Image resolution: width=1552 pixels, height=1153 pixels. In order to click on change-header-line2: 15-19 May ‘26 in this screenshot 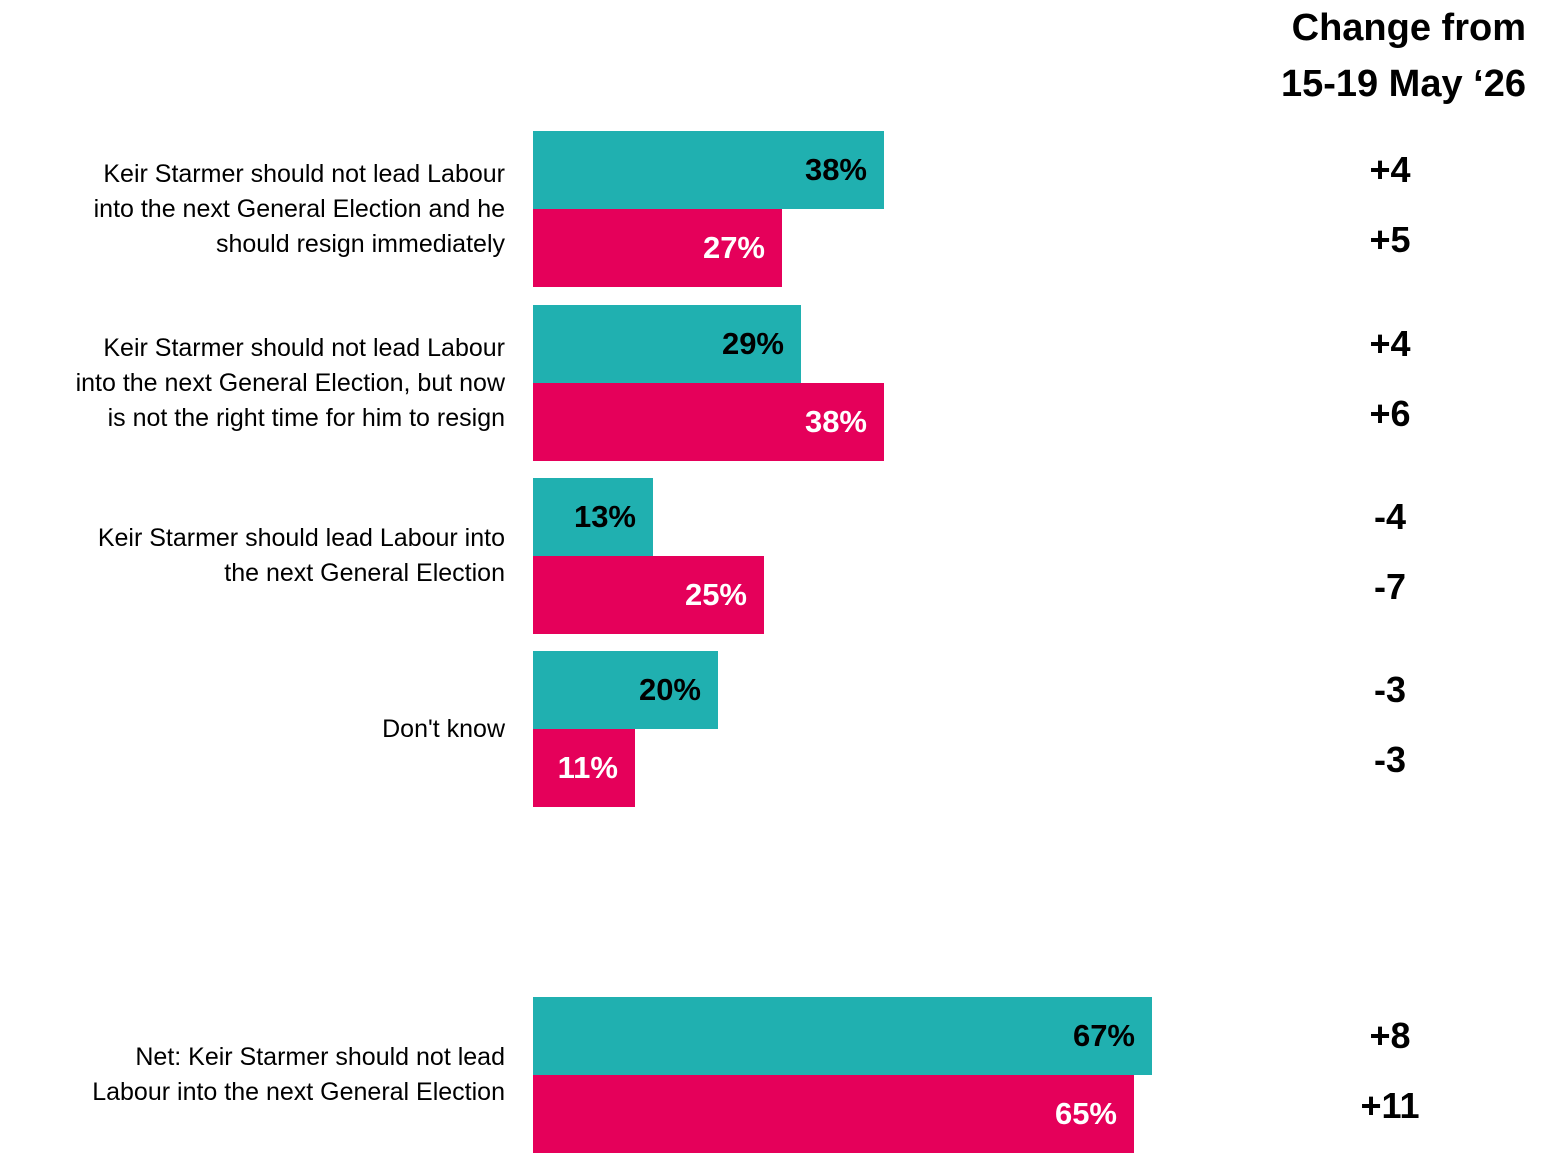, I will do `click(1403, 84)`.